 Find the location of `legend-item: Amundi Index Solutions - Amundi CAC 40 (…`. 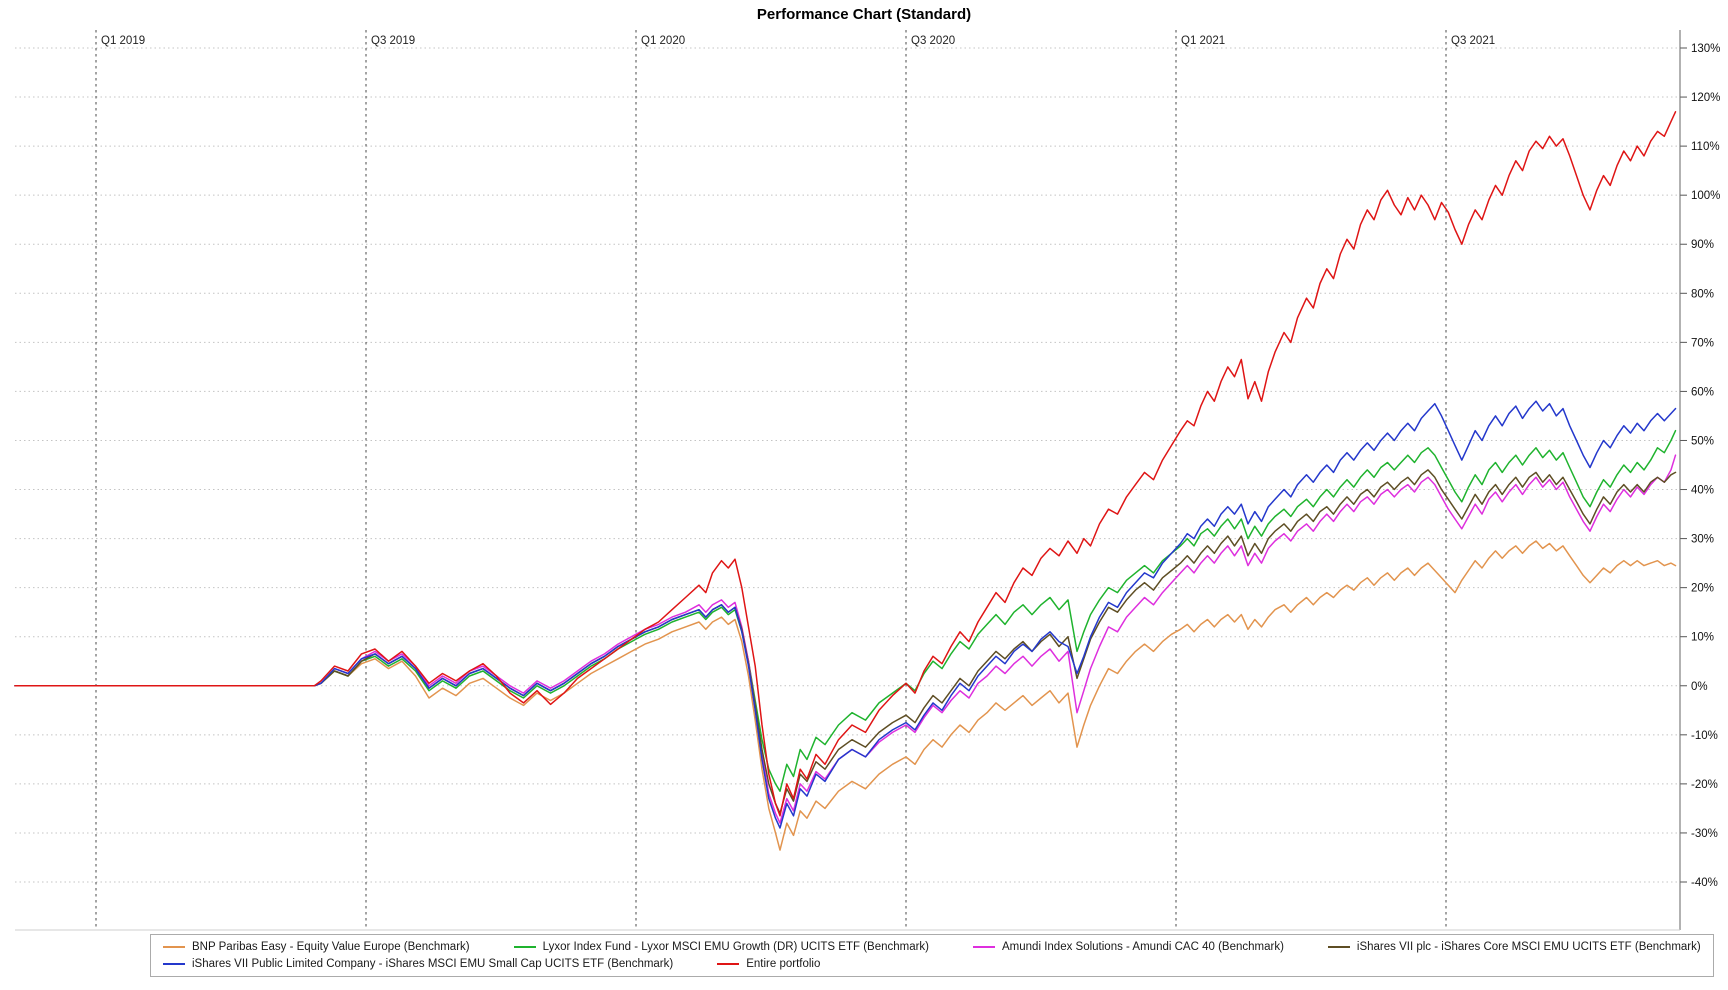

legend-item: Amundi Index Solutions - Amundi CAC 40 (… is located at coordinates (1128, 947).